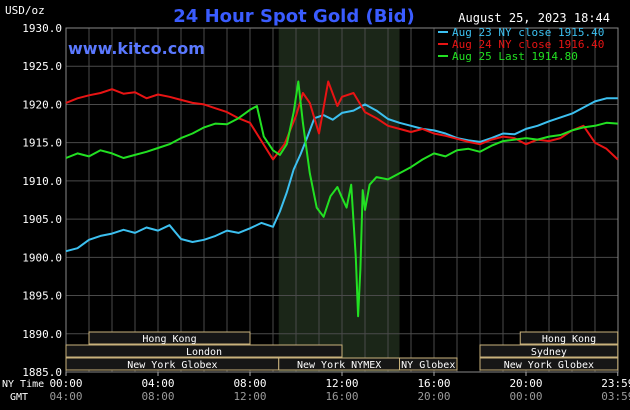  Describe the element at coordinates (65, 383) in the screenshot. I see `x-tick-label-ny: 00:00` at that location.